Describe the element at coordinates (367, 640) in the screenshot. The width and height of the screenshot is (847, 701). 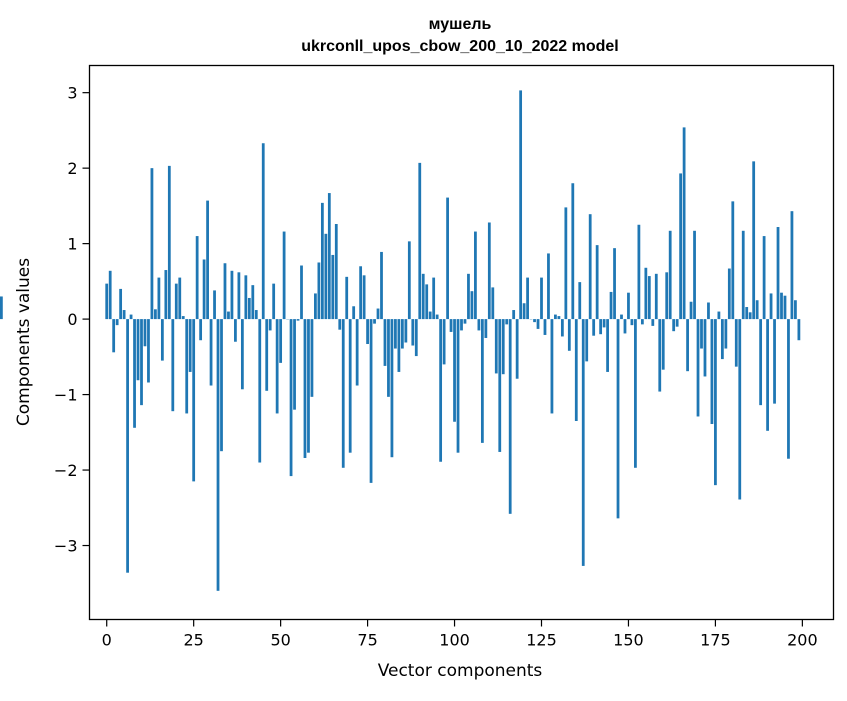
I see `x-tick-label: 75` at that location.